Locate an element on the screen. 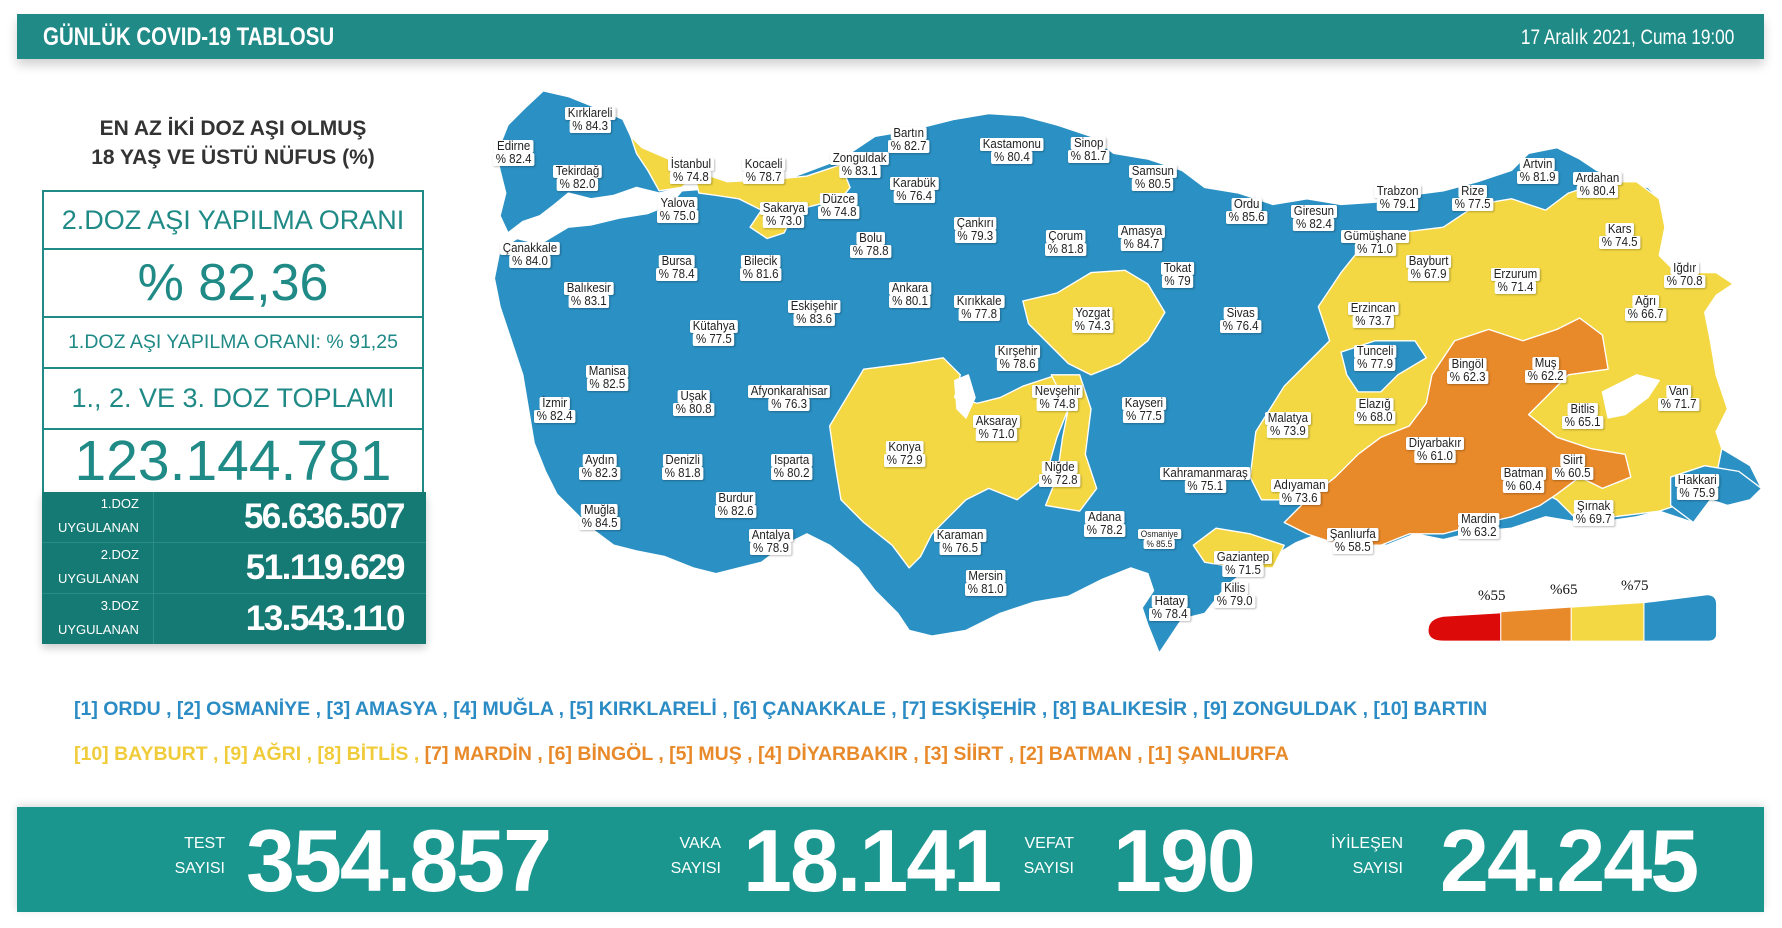 The image size is (1782, 928). vaccine-title-line1: EN AZ İKİ DOZ AŞI OLMUŞ is located at coordinates (233, 128).